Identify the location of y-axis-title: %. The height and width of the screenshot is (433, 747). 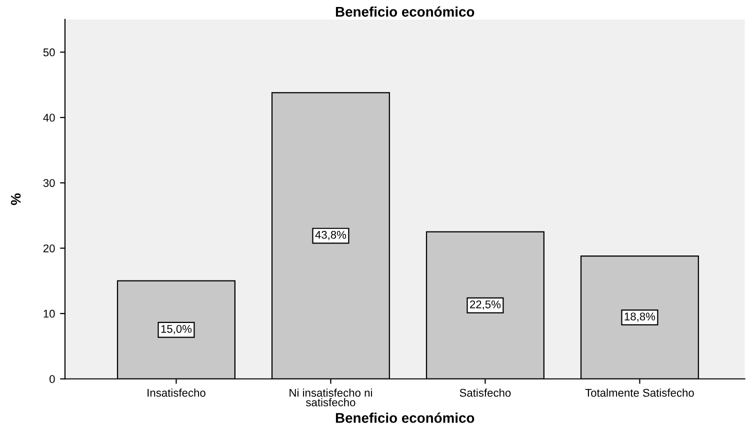
(15, 199).